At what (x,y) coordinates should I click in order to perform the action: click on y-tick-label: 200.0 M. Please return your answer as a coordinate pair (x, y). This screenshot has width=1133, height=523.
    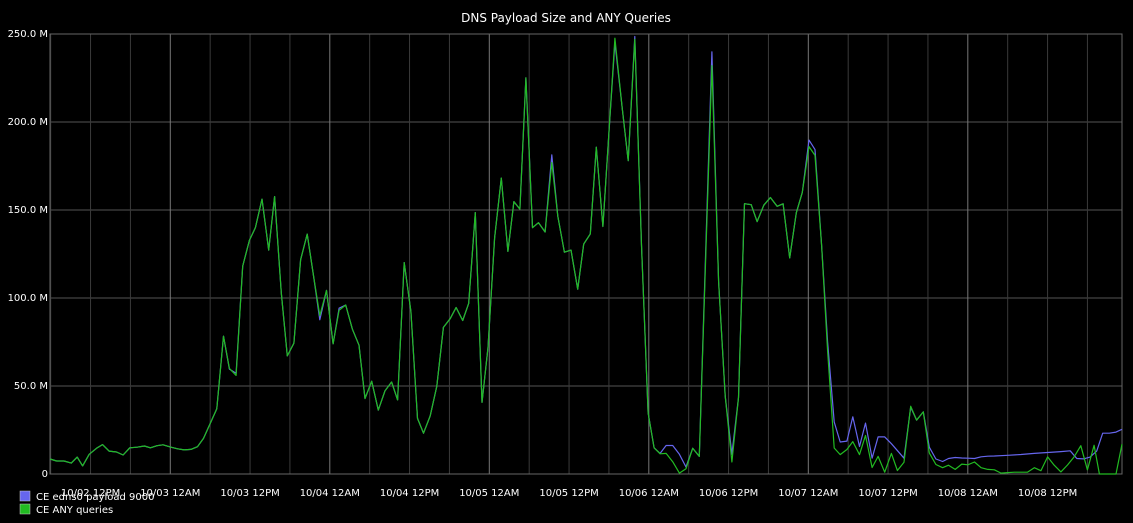
    Looking at the image, I should click on (28, 122).